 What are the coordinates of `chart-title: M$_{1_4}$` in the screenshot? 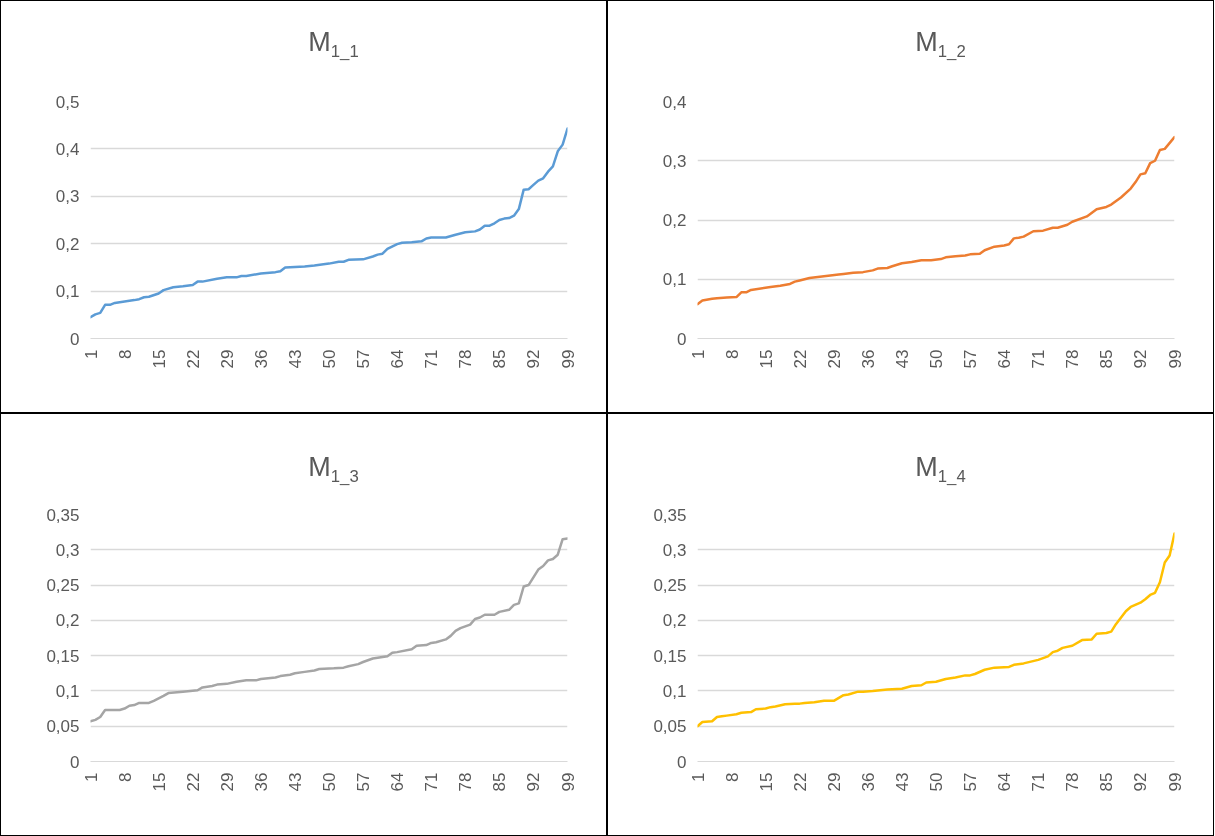 It's located at (940, 470).